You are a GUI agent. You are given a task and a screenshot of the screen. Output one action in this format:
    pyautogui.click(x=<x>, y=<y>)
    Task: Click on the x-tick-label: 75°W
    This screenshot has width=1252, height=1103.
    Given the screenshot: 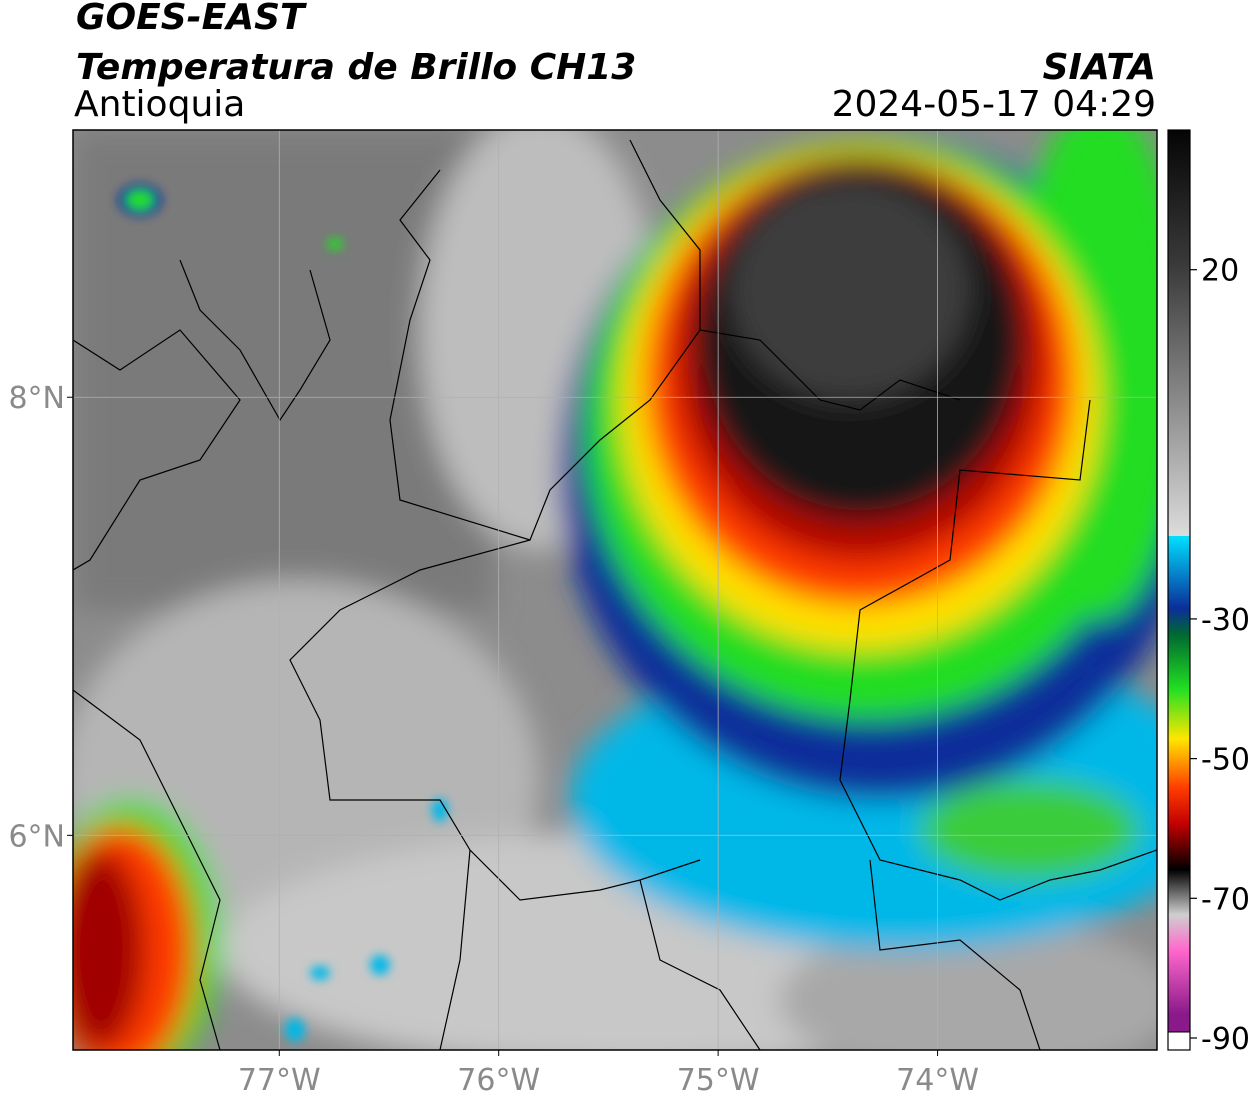 What is the action you would take?
    pyautogui.click(x=718, y=1080)
    